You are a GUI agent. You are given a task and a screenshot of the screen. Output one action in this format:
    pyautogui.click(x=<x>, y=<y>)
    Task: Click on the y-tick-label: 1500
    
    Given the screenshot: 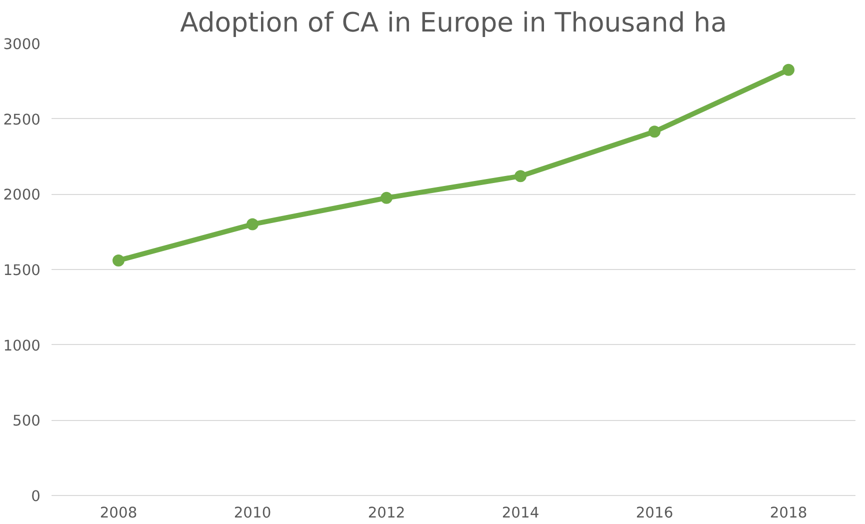 What is the action you would take?
    pyautogui.click(x=22, y=270)
    